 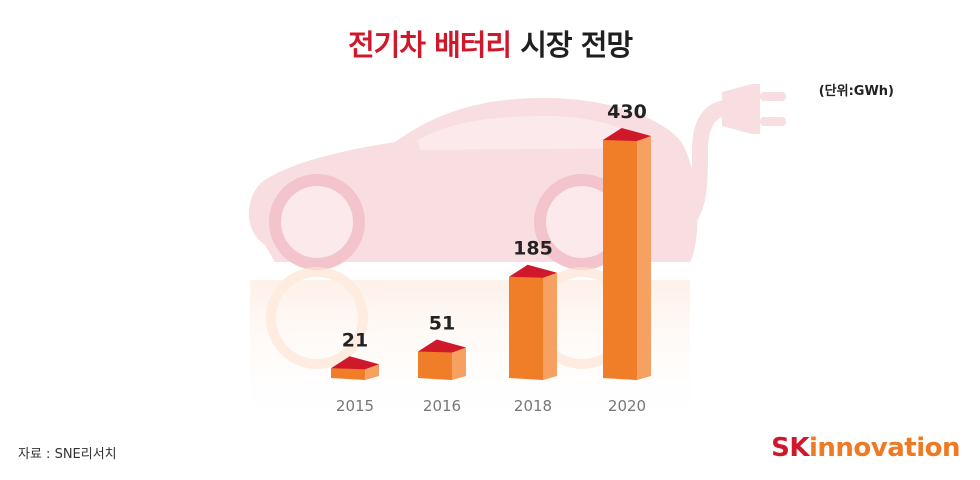 What do you see at coordinates (790, 448) in the screenshot?
I see `logo-sk: SK` at bounding box center [790, 448].